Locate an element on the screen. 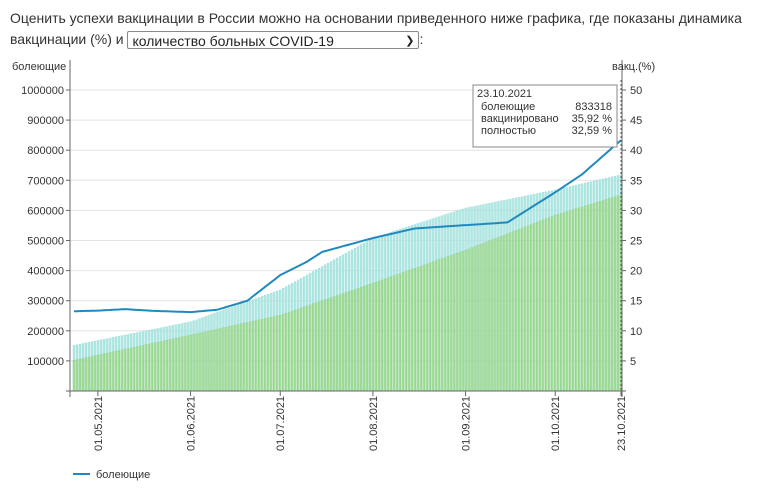 Image resolution: width=757 pixels, height=495 pixels. intro-after: : is located at coordinates (421, 39).